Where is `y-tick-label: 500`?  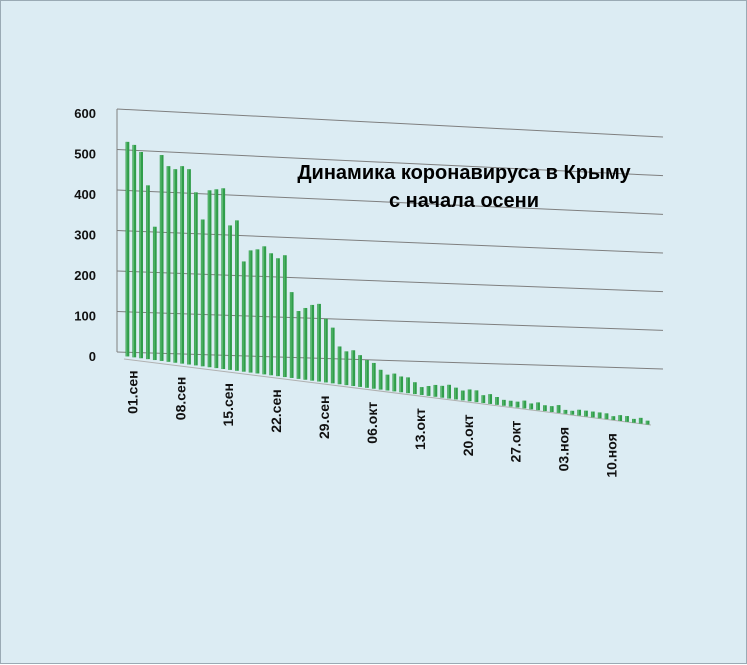
y-tick-label: 500 is located at coordinates (85, 154).